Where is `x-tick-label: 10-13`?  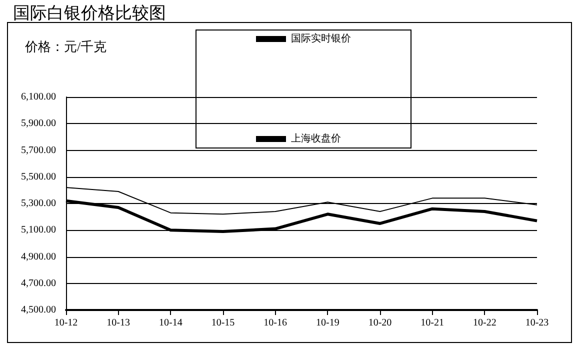
x-tick-label: 10-13 is located at coordinates (118, 323).